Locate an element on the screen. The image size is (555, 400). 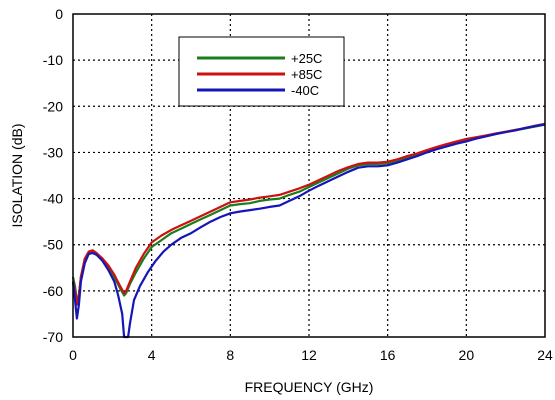
x-axis-ticks: 0 4 8 12 16 20 24 is located at coordinates (311, 355).